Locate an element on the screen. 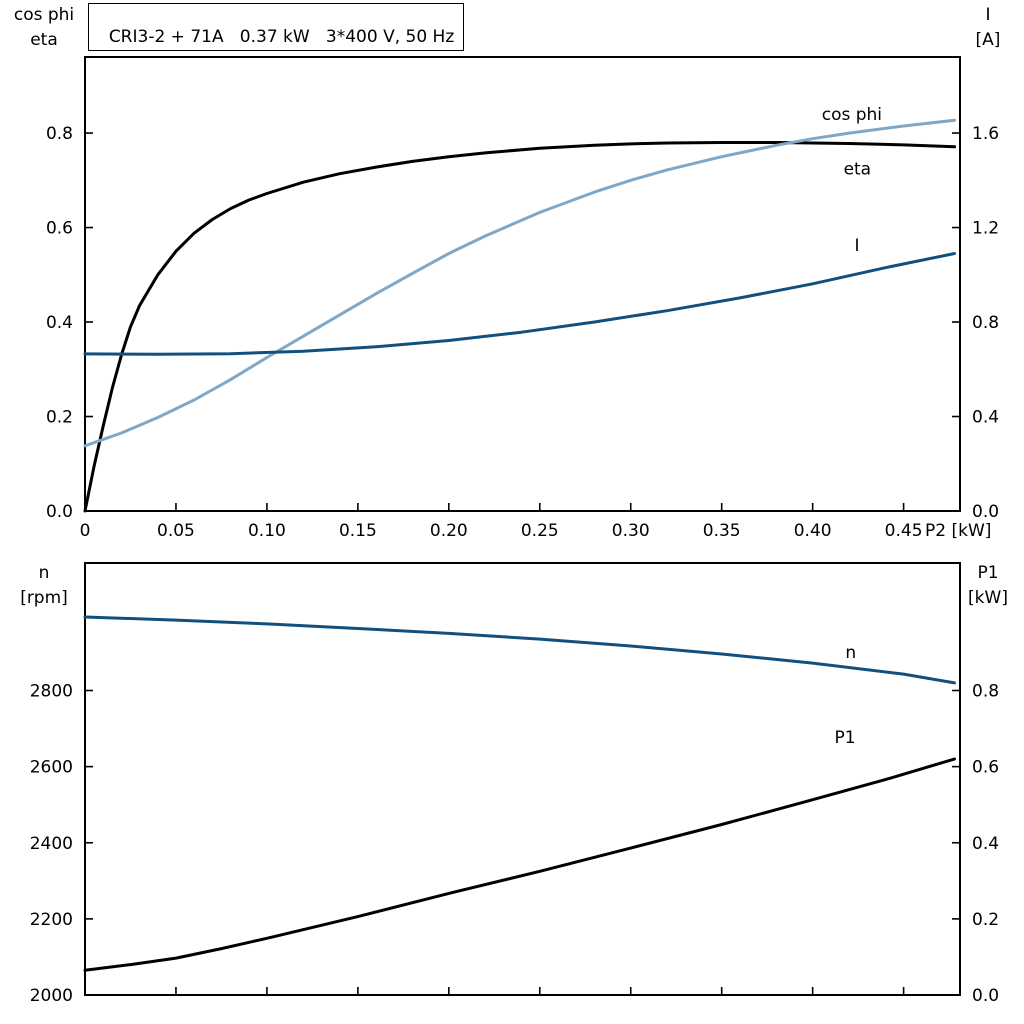 This screenshot has width=1024, height=1024. y-tick-label-left: 0.6 is located at coordinates (59, 229).